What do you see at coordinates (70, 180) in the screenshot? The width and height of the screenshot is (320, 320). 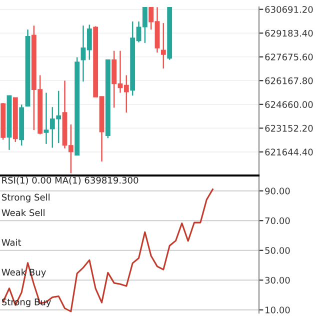 I see `chart-title: RSI(1) 0.00 MA(1) 639819.300` at bounding box center [70, 180].